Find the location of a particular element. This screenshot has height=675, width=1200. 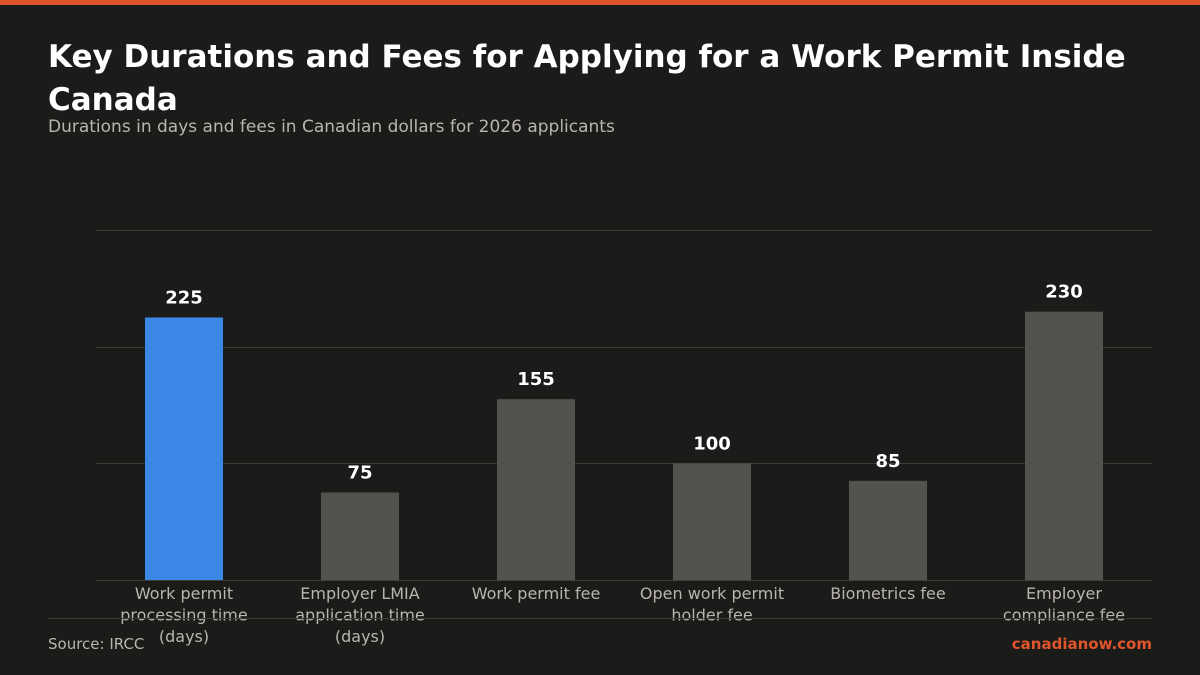

bar-value-label: 75 is located at coordinates (359, 473).